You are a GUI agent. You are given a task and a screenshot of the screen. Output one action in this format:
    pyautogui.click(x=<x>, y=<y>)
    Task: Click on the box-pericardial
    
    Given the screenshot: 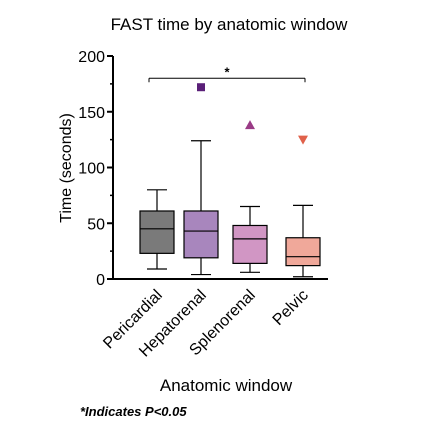 What is the action you would take?
    pyautogui.click(x=157, y=229)
    